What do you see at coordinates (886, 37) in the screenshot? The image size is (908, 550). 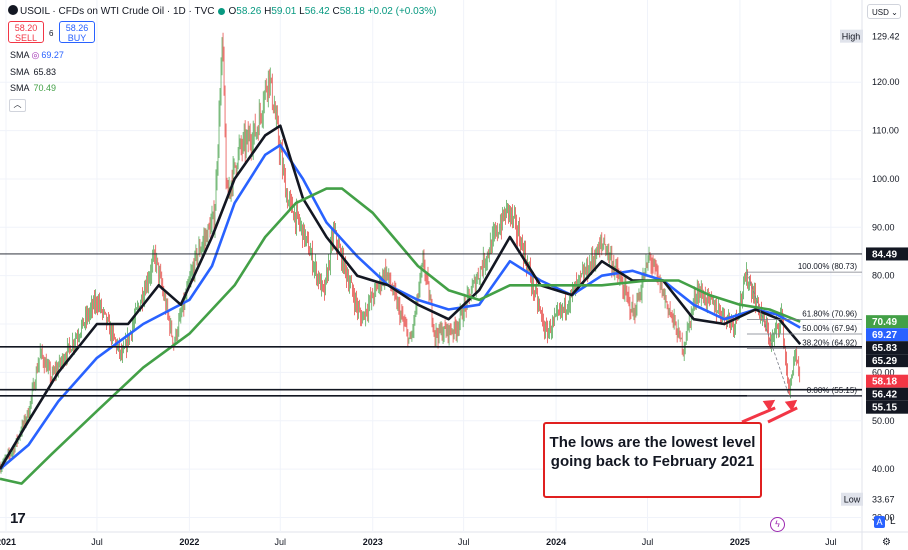 I see `high-value: 129.42` at bounding box center [886, 37].